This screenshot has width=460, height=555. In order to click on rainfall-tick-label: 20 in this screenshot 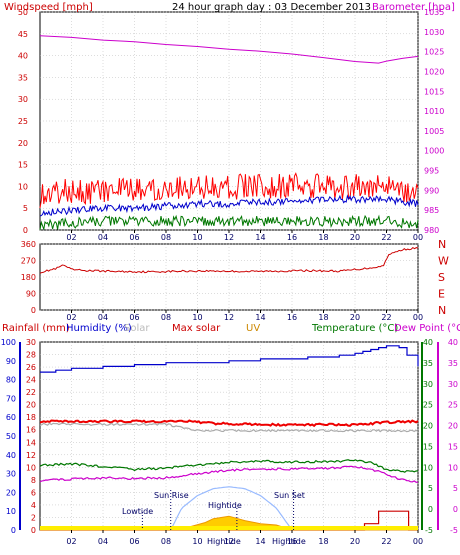, I will do `click(31, 405)`.